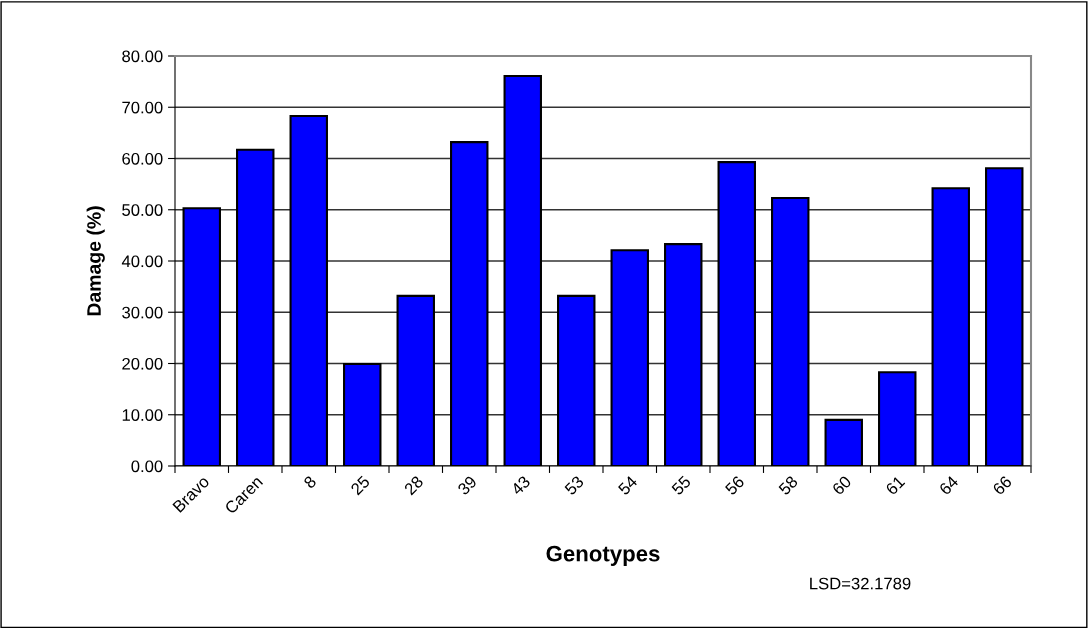 The image size is (1089, 628). Describe the element at coordinates (310, 482) in the screenshot. I see `x-tick-label: 8` at that location.